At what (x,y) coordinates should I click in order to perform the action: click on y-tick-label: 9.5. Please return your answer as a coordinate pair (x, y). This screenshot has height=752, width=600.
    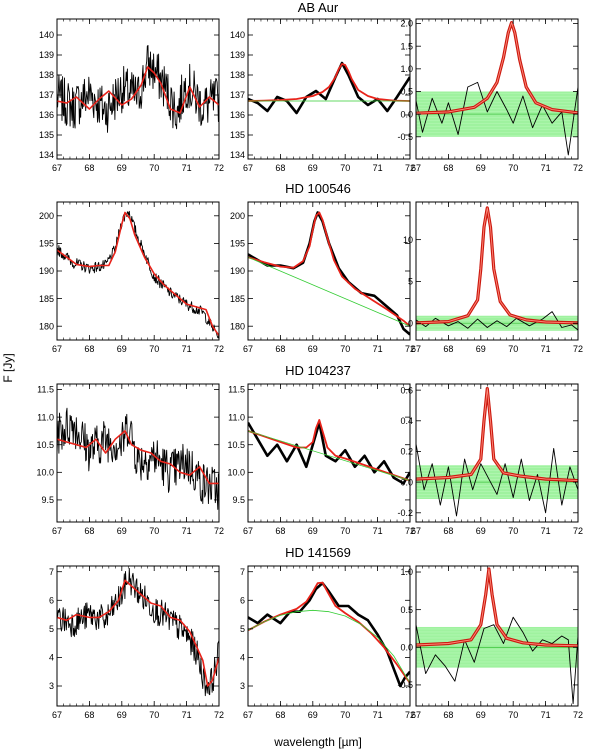
    Looking at the image, I should click on (238, 500).